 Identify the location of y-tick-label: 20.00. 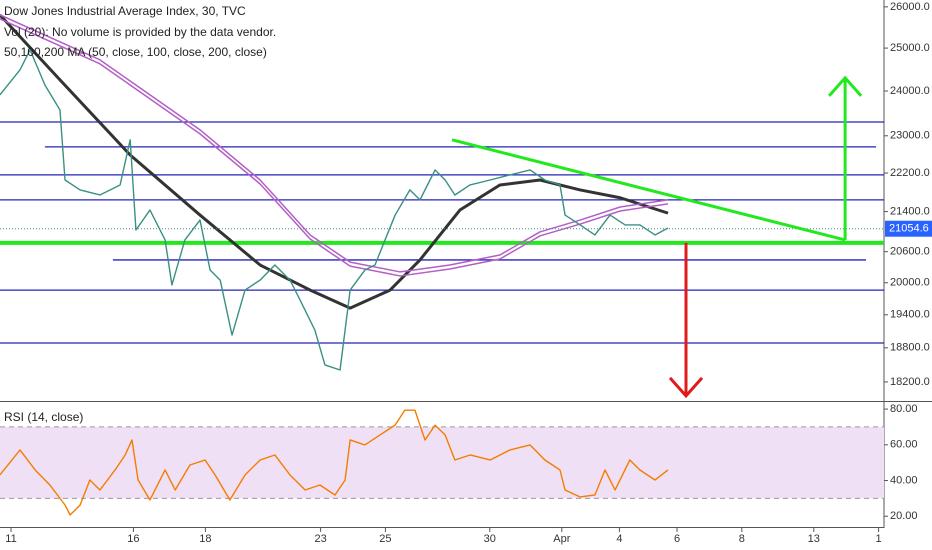
(904, 516).